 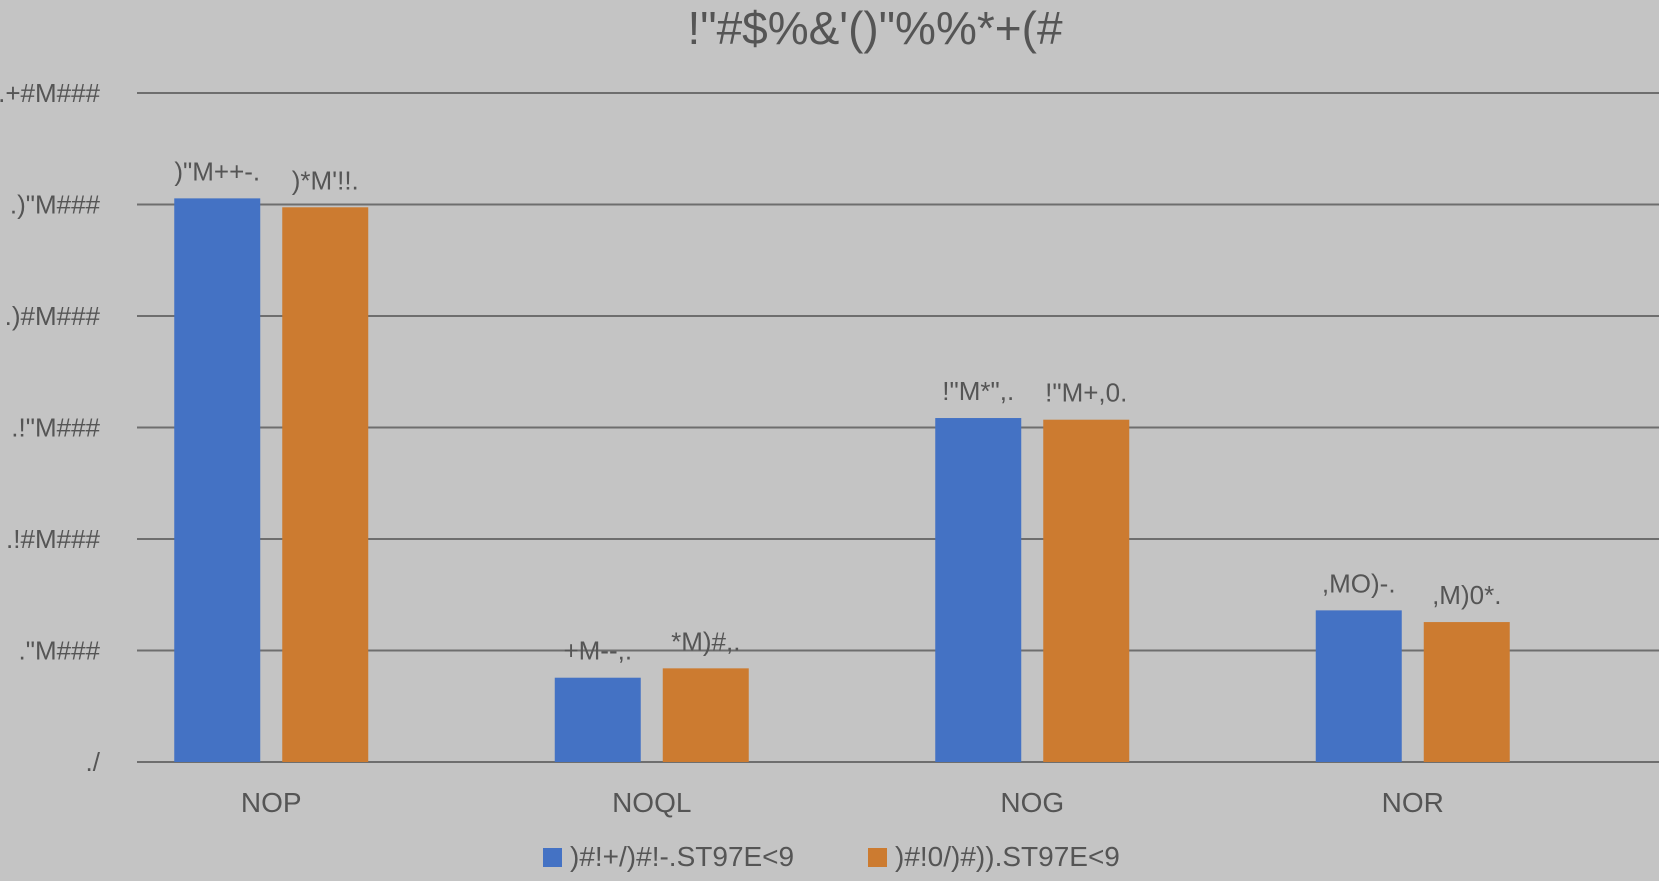 What do you see at coordinates (1007, 856) in the screenshot?
I see `legend-label-2: )#!0/)#)).ST97E<9` at bounding box center [1007, 856].